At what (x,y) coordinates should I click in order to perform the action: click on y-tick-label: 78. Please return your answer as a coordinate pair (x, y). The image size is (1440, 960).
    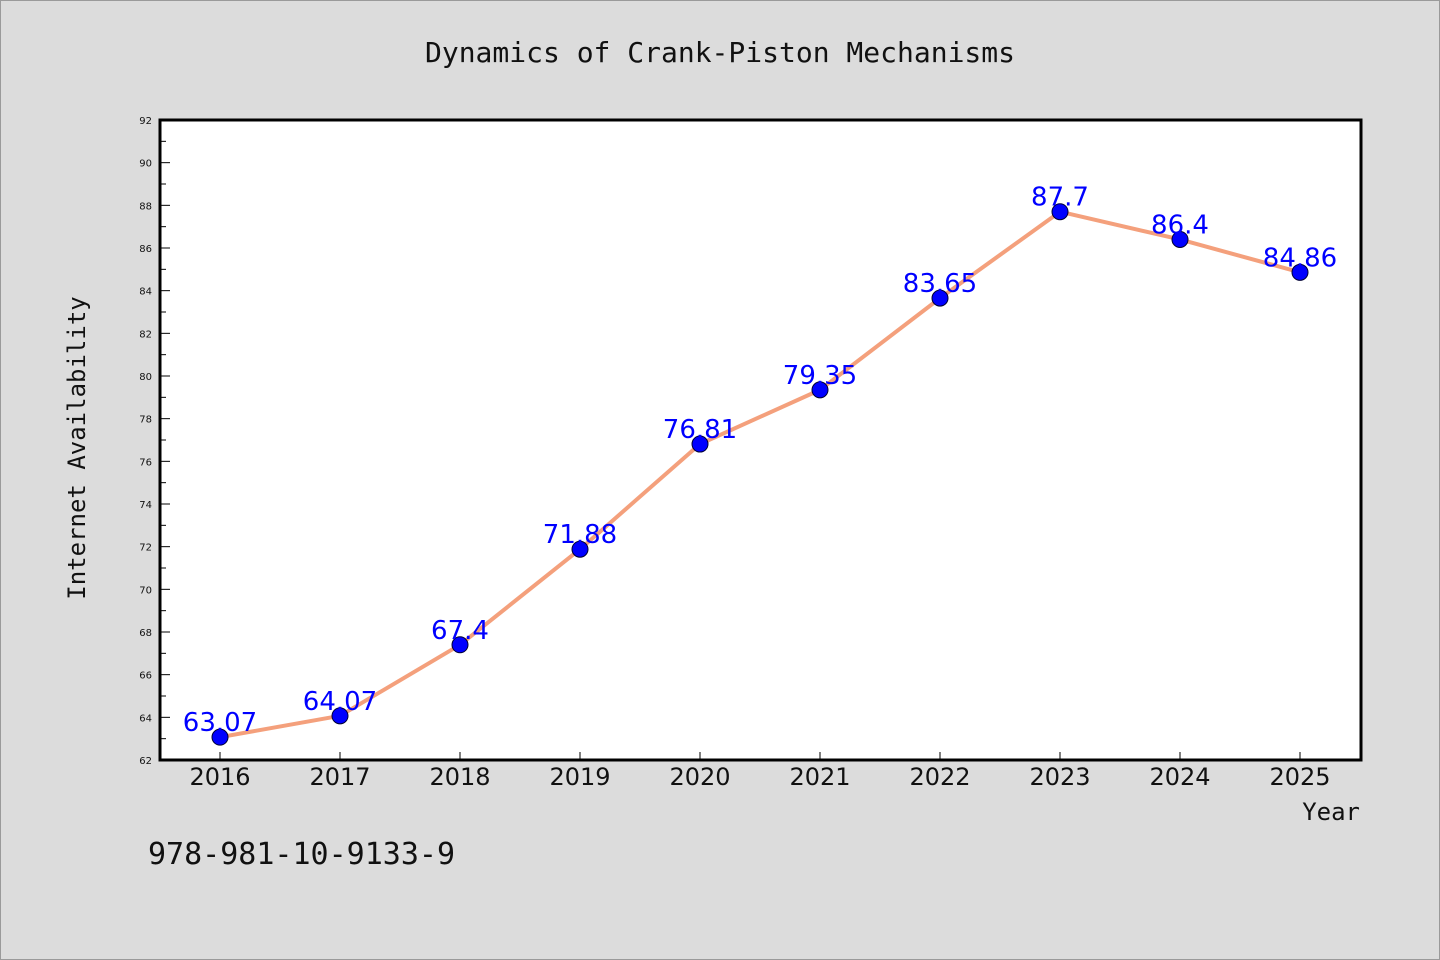
    Looking at the image, I should click on (145, 420).